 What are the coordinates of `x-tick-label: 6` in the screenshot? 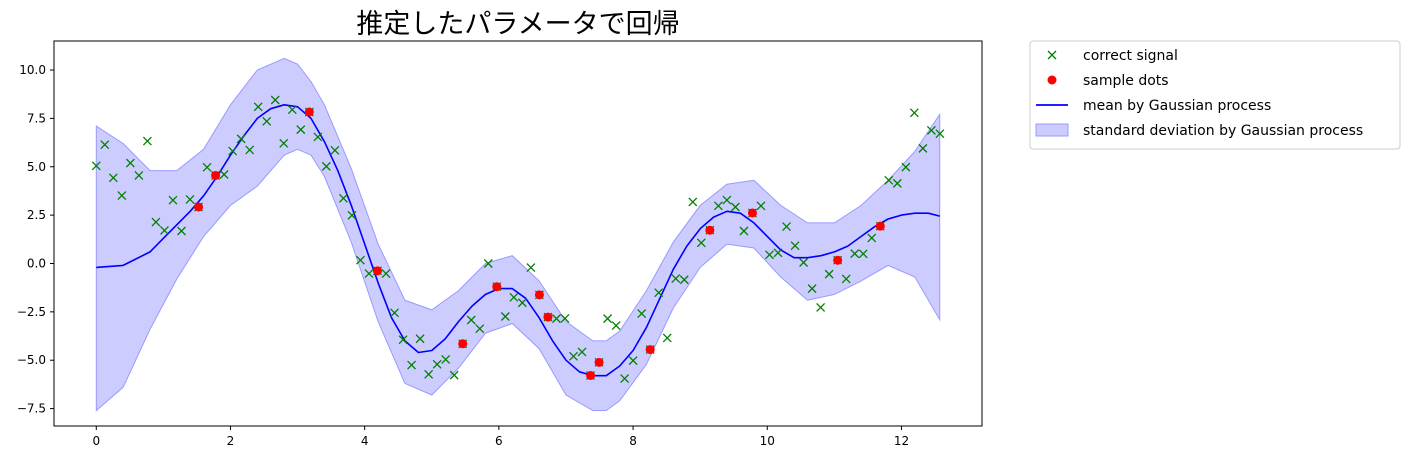 It's located at (499, 441).